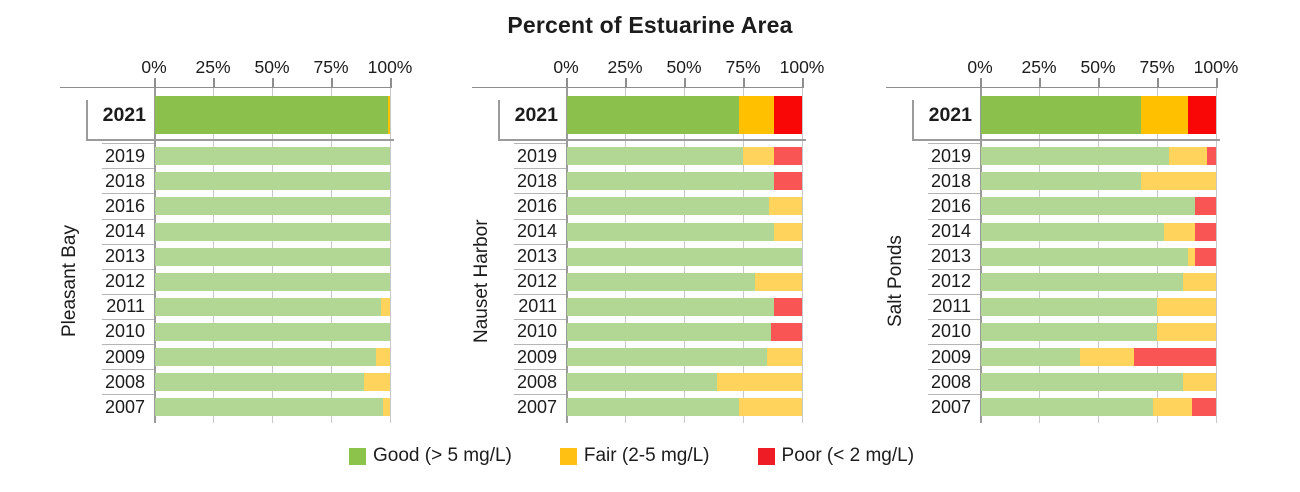  What do you see at coordinates (684, 306) in the screenshot?
I see `bar-nauset-harbor-2011` at bounding box center [684, 306].